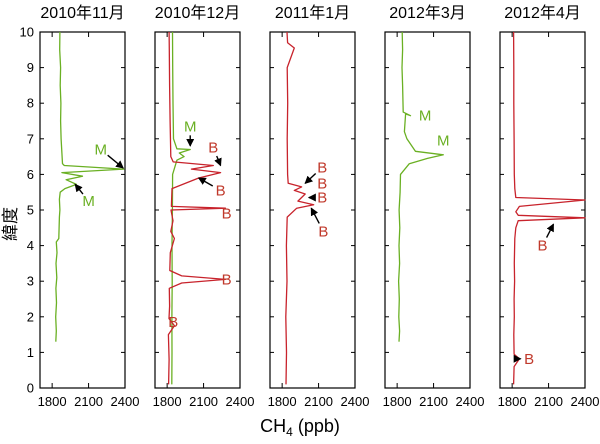  What do you see at coordinates (30, 281) in the screenshot?
I see `y-tick-label: 3` at bounding box center [30, 281].